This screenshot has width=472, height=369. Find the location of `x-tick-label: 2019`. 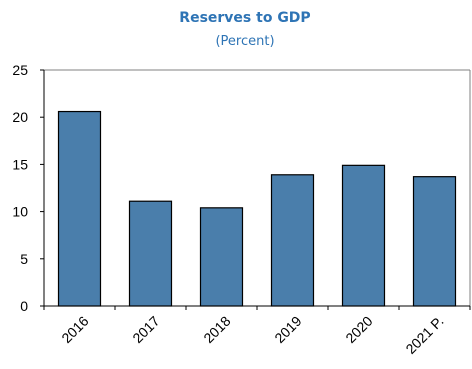

x-tick-label: 2019 is located at coordinates (287, 329).